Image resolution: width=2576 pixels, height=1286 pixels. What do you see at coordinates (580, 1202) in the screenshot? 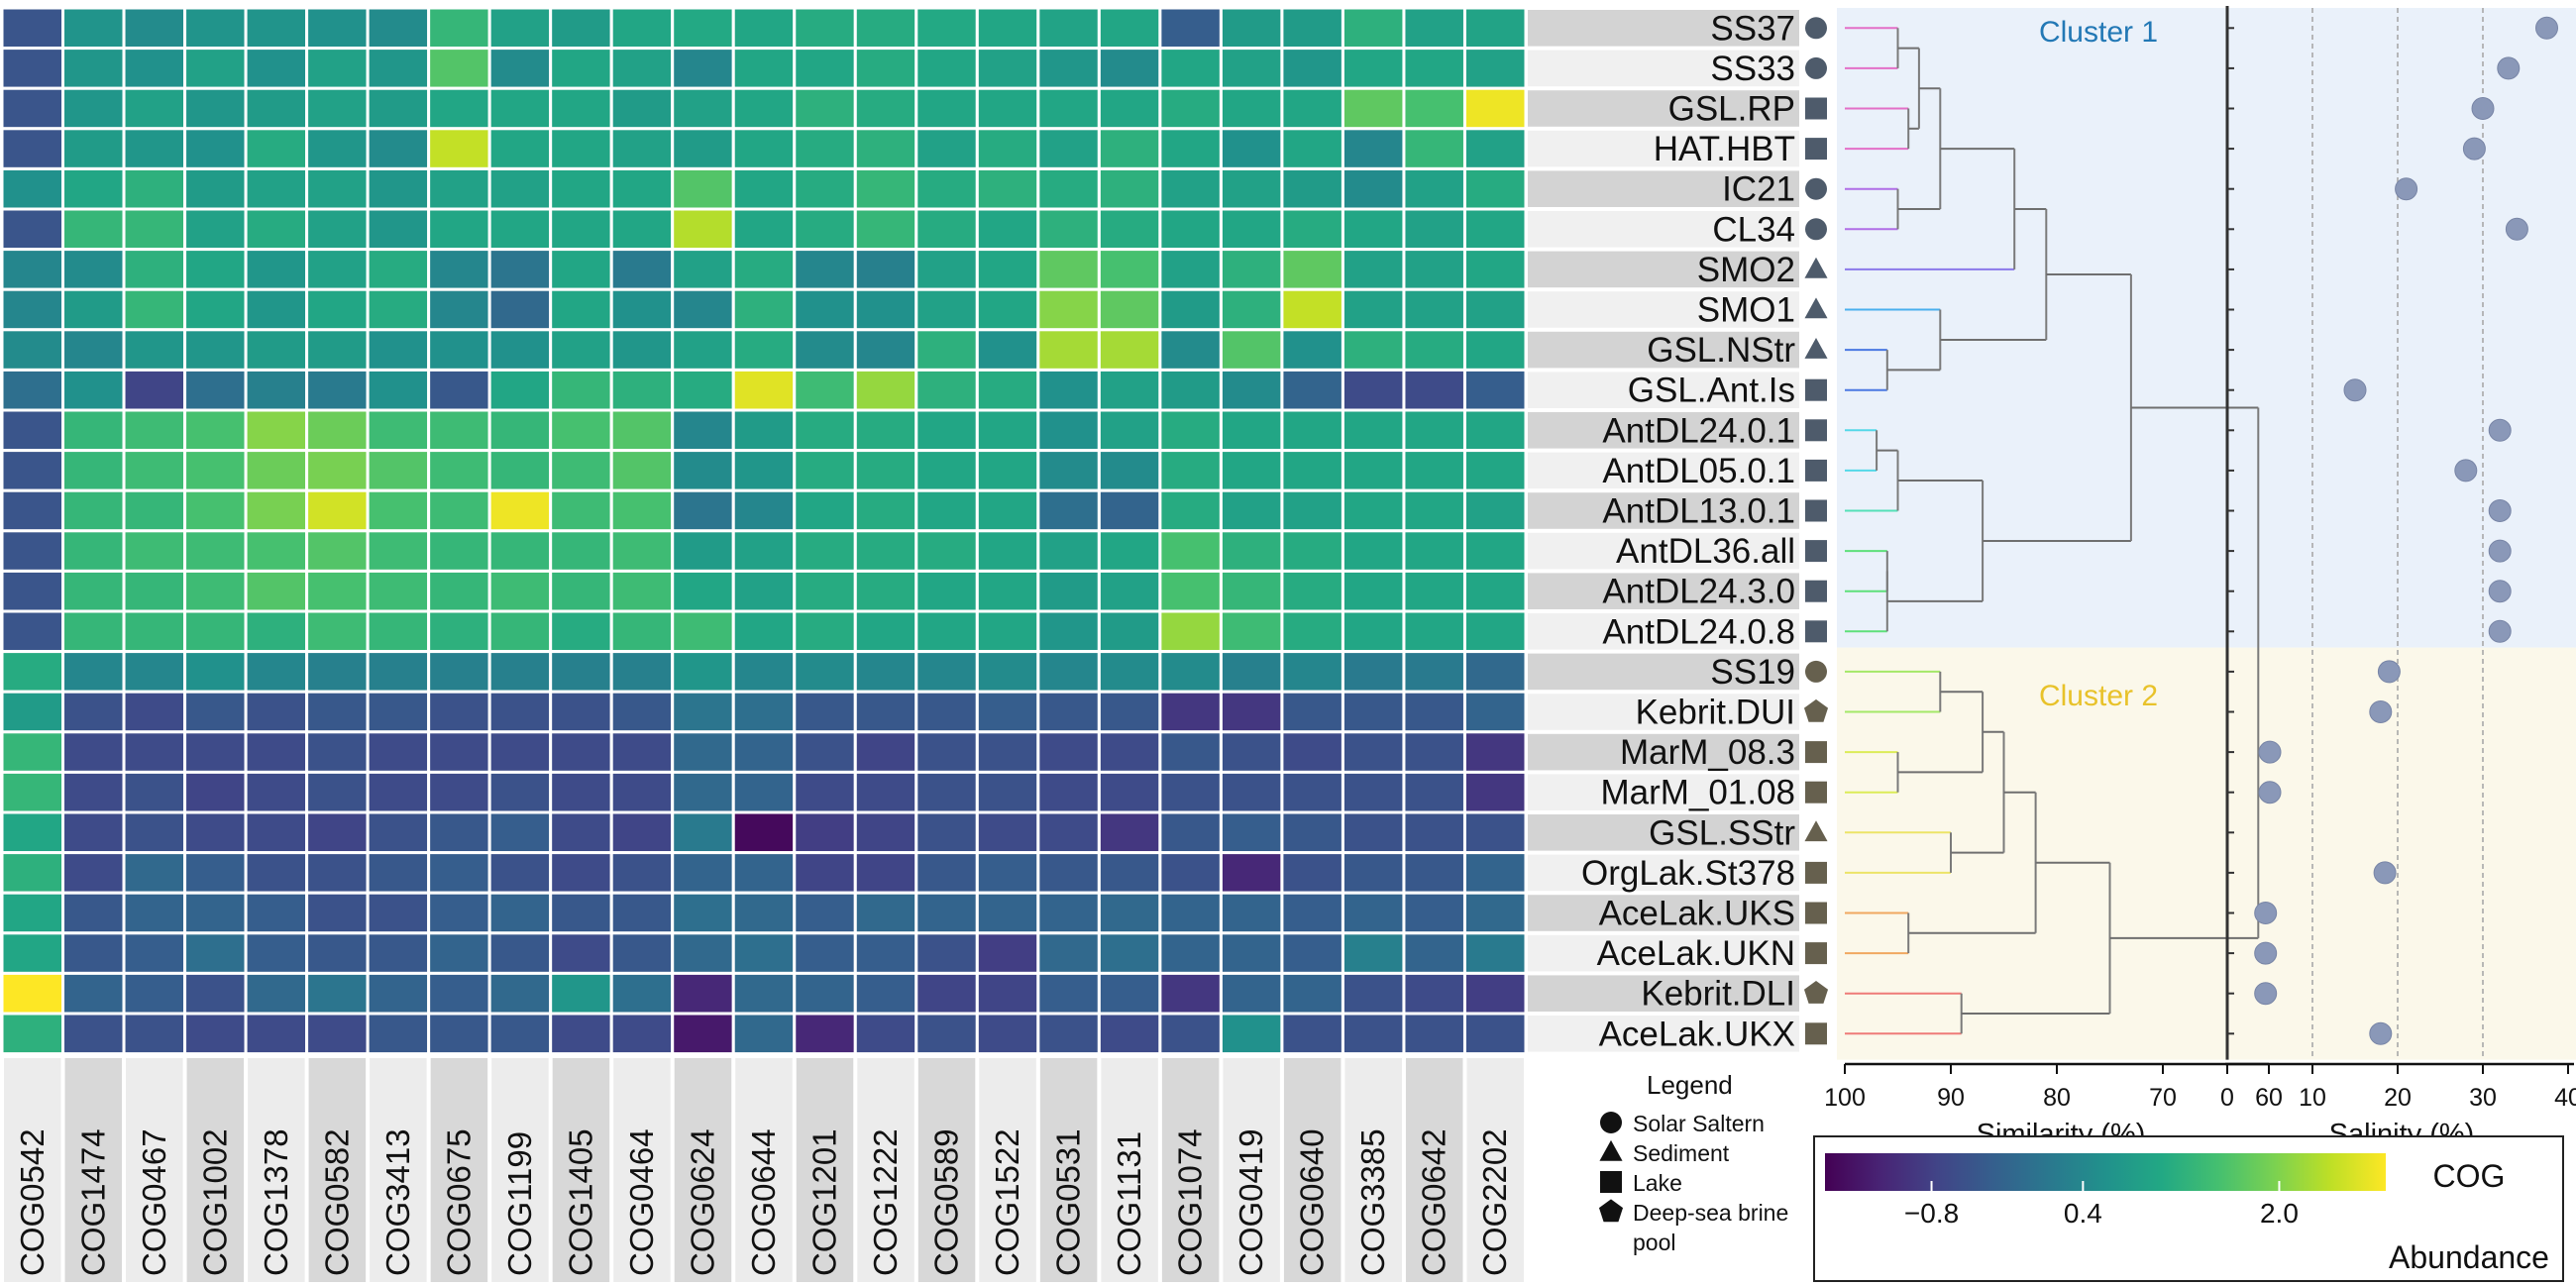
I see `column-label: COG1405` at bounding box center [580, 1202].